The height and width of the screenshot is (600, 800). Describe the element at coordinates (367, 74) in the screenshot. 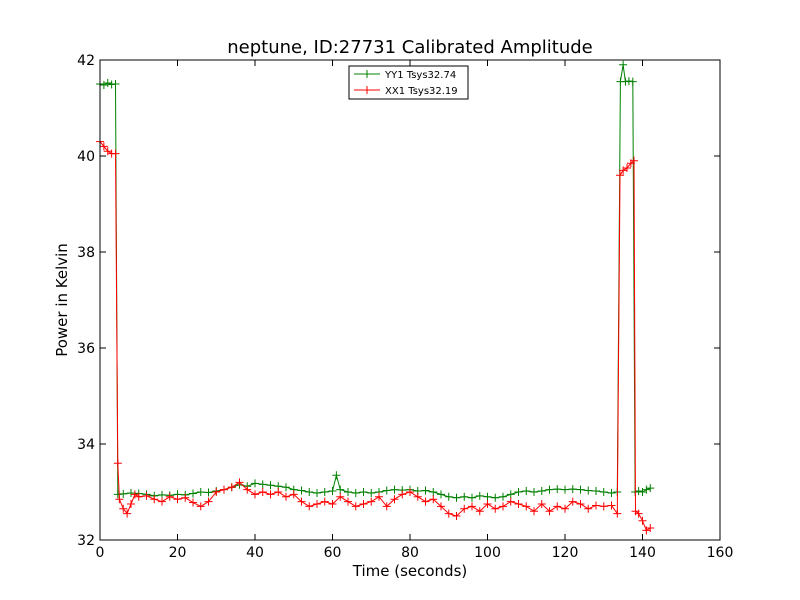

I see `legend-marker-yy1` at that location.